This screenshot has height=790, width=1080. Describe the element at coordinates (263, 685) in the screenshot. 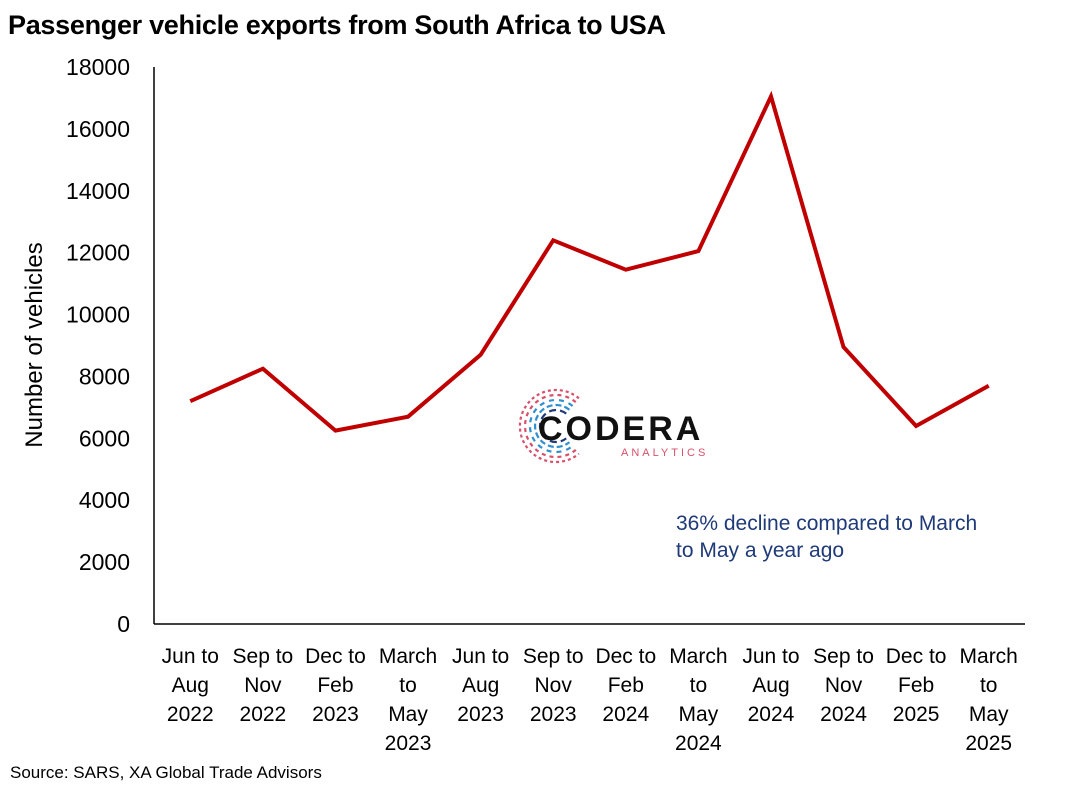

I see `x-tick-label: Sep to Nov 2022` at that location.